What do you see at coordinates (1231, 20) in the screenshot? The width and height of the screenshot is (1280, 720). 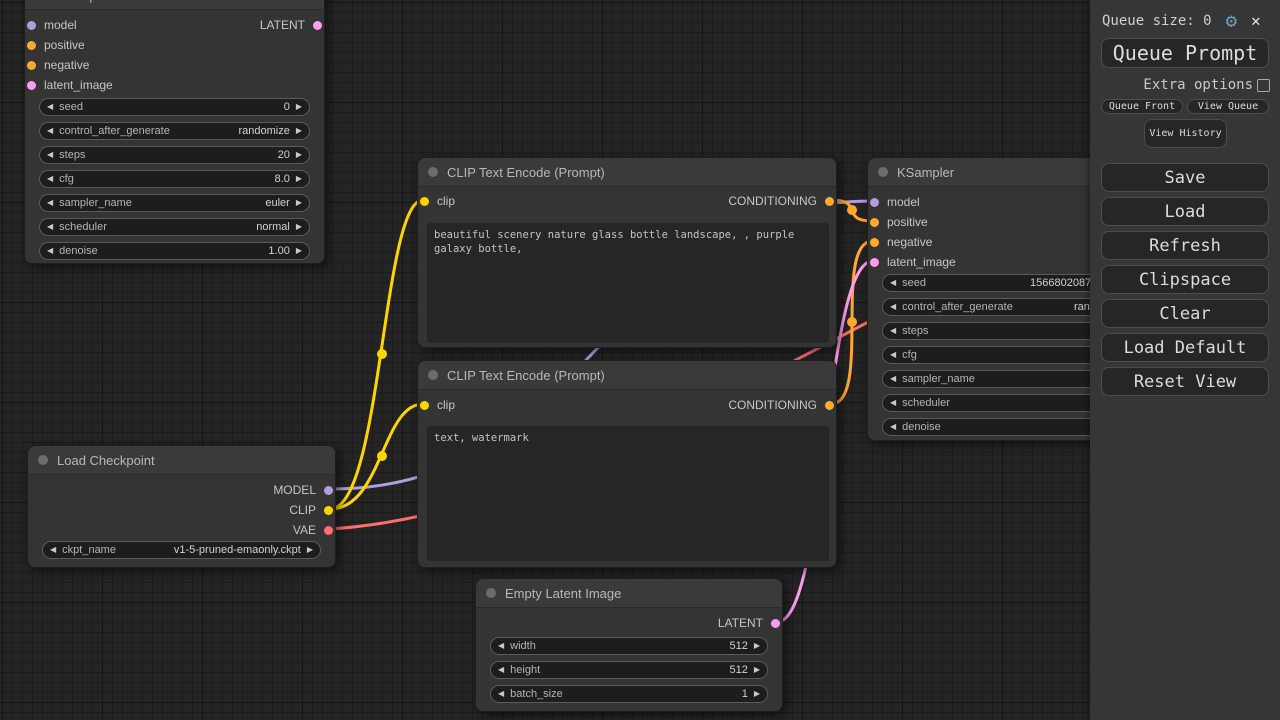 I see `settings-gear-icon: ⚙` at bounding box center [1231, 20].